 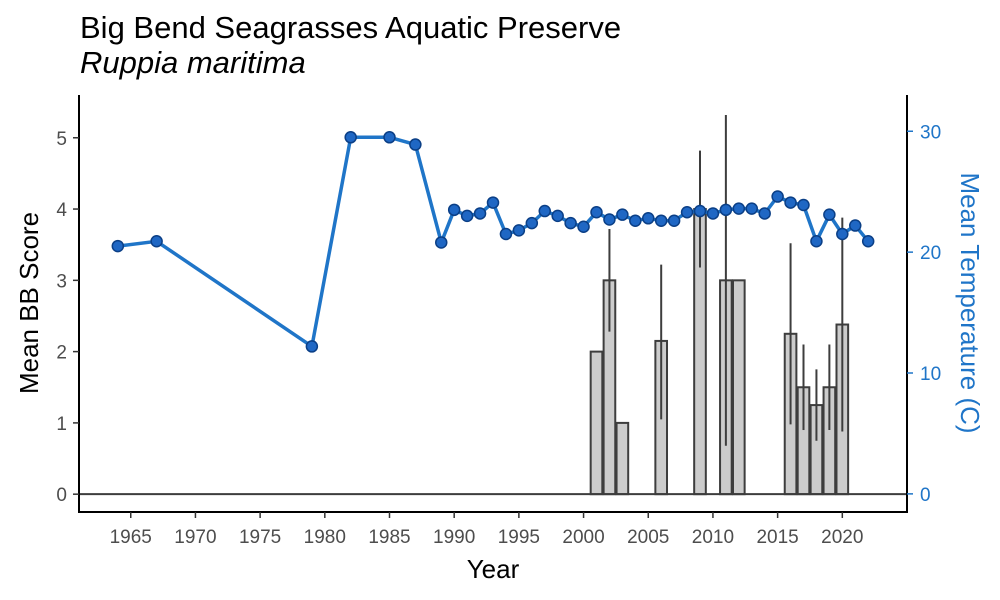 What do you see at coordinates (739, 208) in the screenshot?
I see `temperature-point-2012` at bounding box center [739, 208].